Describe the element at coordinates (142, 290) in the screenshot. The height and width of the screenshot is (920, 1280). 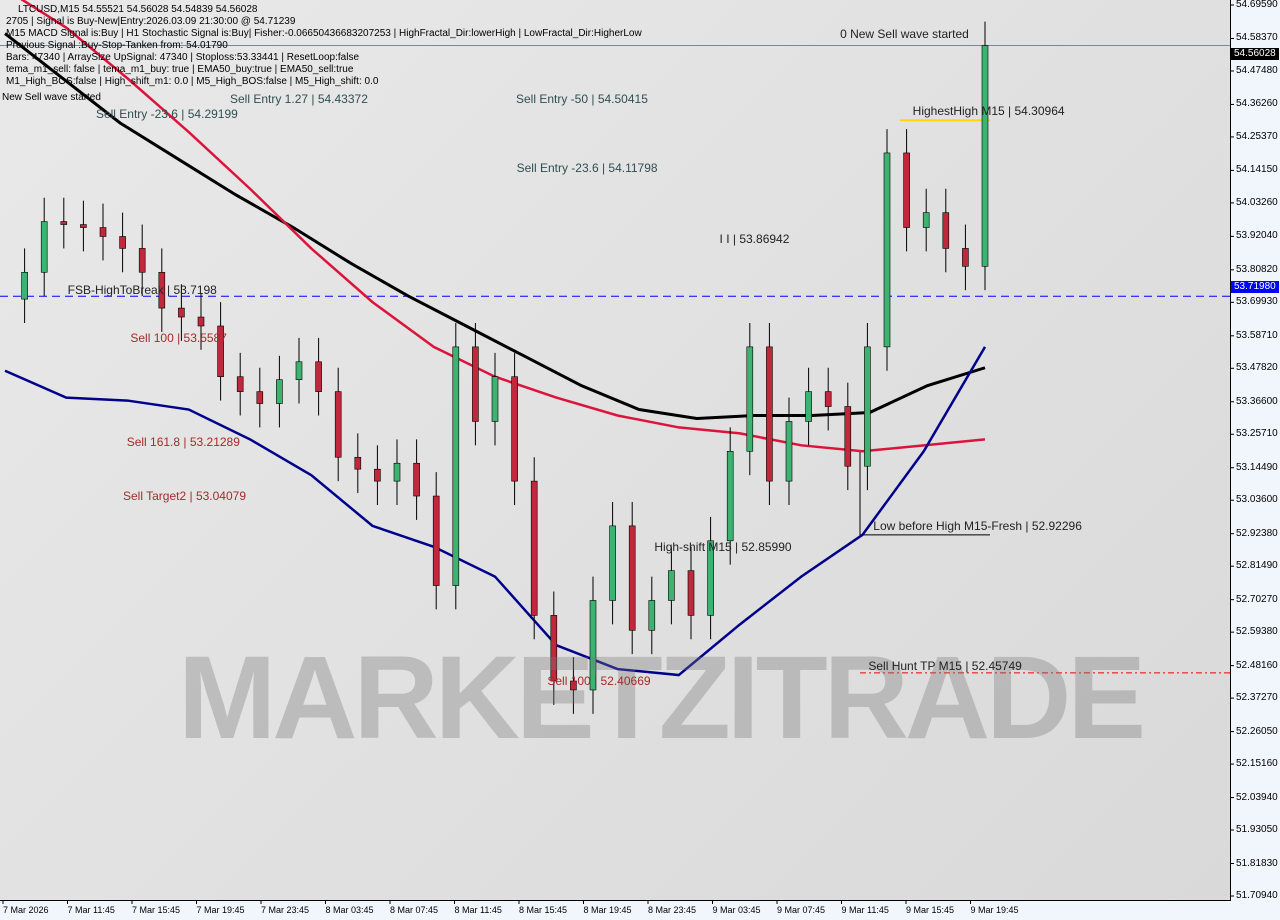
I see `level-label: FSB-HighToBreak | 53.7198` at that location.